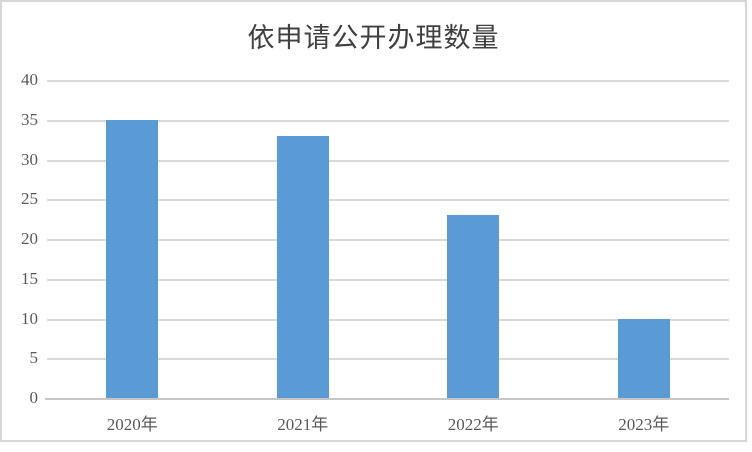 The image size is (752, 452). What do you see at coordinates (29, 199) in the screenshot?
I see `y-axis-tick-label: 25` at bounding box center [29, 199].